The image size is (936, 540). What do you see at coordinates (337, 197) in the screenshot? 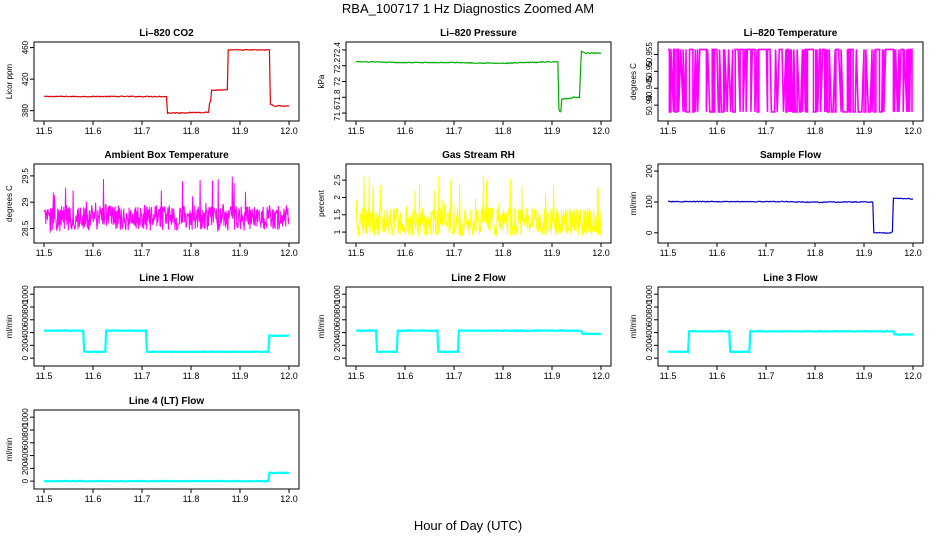
I see `y-tick-label: 2` at bounding box center [337, 197].